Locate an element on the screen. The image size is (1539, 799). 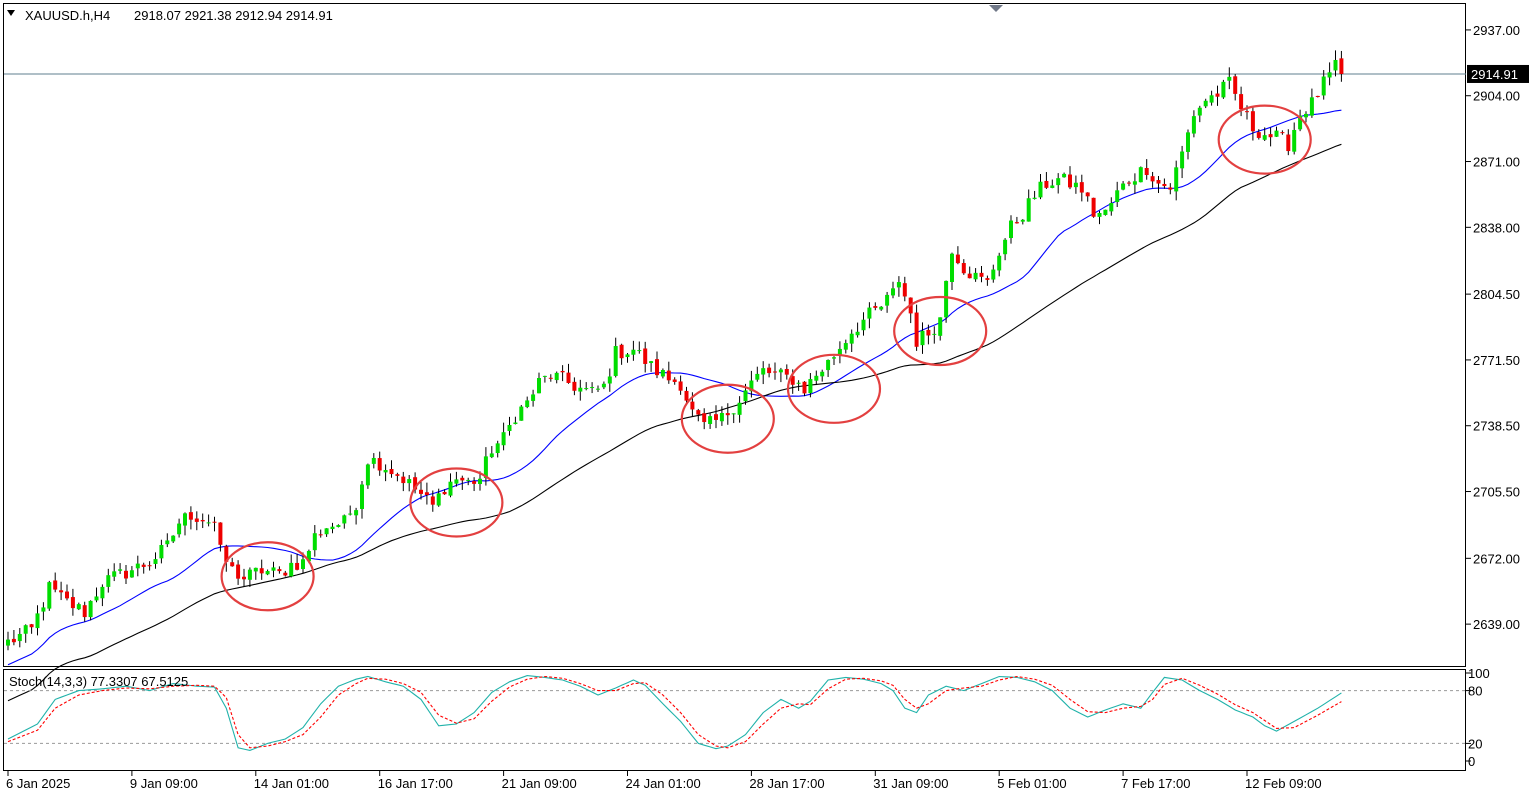
stochastic-tick-label: 100 is located at coordinates (1479, 673).